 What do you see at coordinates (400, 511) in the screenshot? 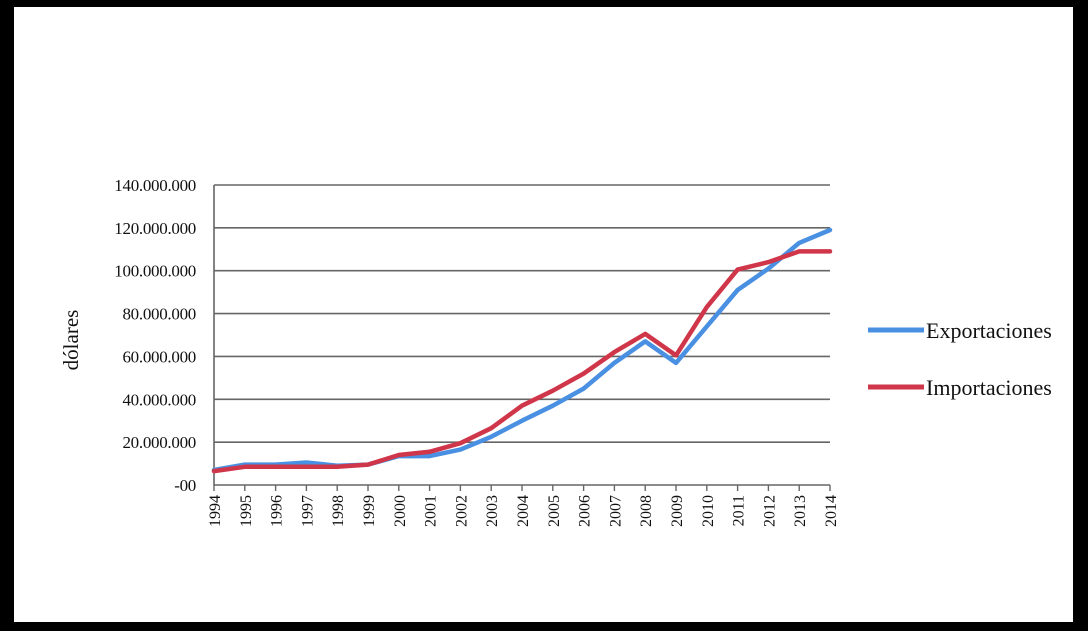
I see `x-tick-label: 2000` at bounding box center [400, 511].